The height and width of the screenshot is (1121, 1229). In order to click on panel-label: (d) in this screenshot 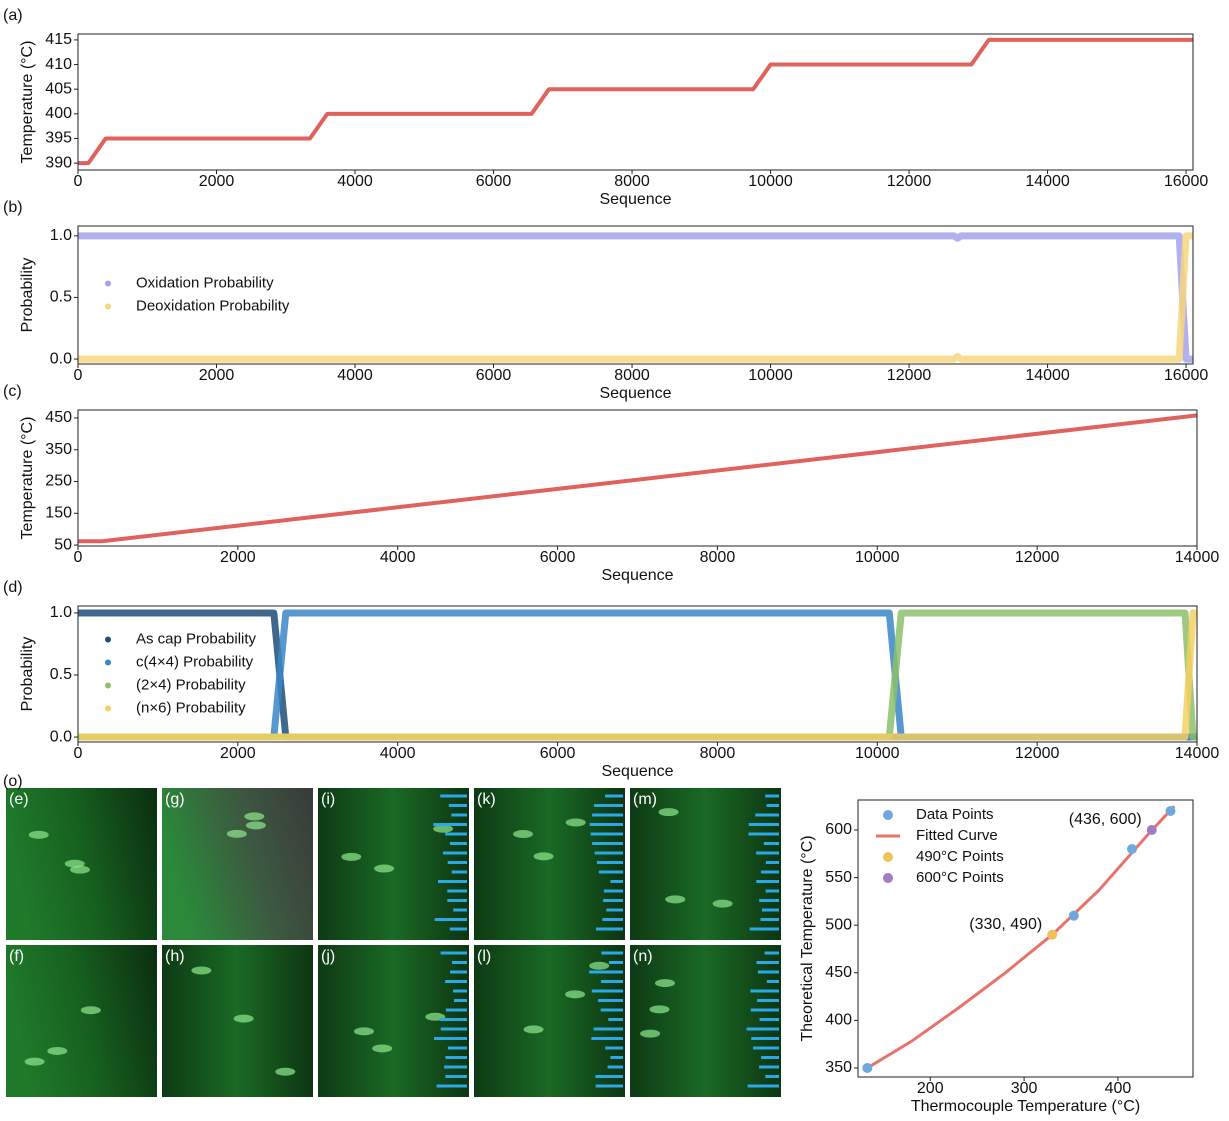, I will do `click(13, 587)`.